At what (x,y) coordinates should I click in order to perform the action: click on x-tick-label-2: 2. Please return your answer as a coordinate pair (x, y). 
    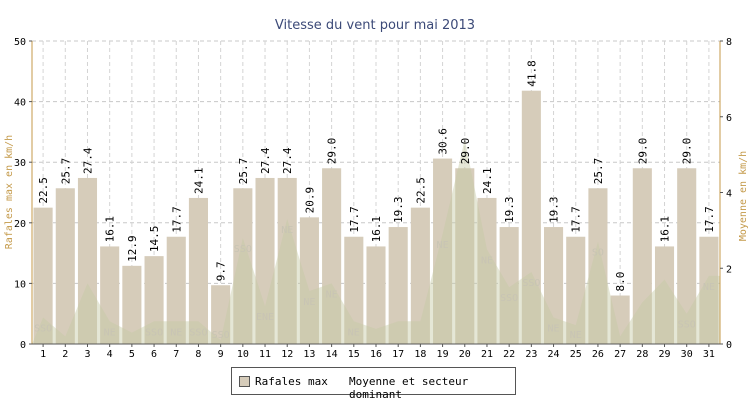
    Looking at the image, I should click on (65, 354).